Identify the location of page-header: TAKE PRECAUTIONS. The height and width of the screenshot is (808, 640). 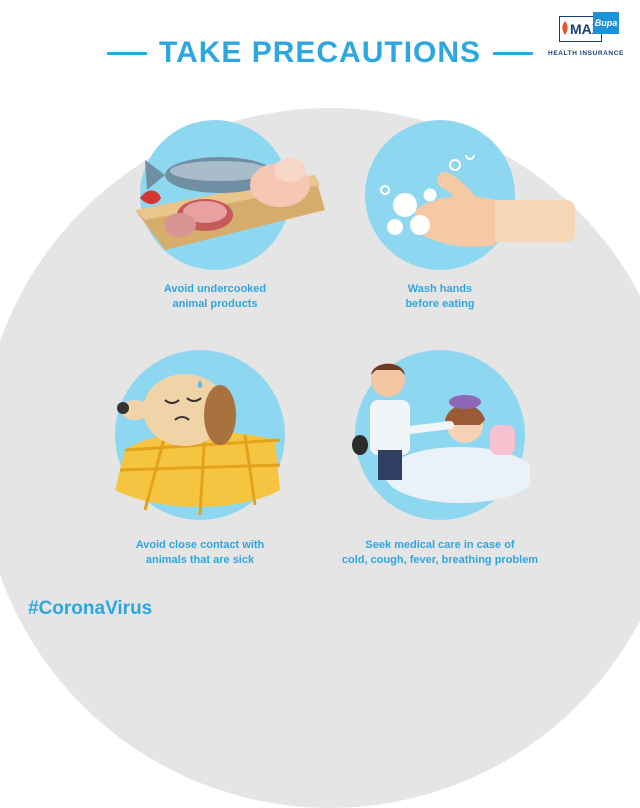
(320, 53).